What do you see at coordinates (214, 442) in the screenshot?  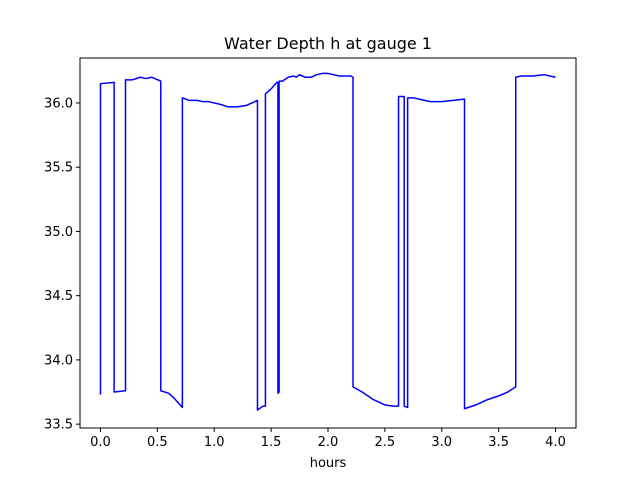 I see `x-tick-label: 1.0` at bounding box center [214, 442].